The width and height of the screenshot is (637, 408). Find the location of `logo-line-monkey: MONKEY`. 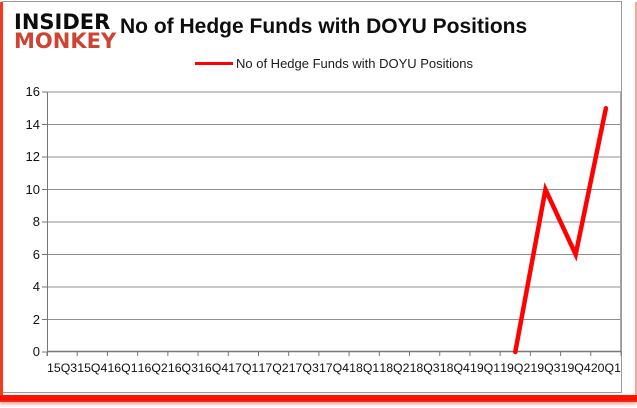

logo-line-monkey: MONKEY is located at coordinates (65, 41).